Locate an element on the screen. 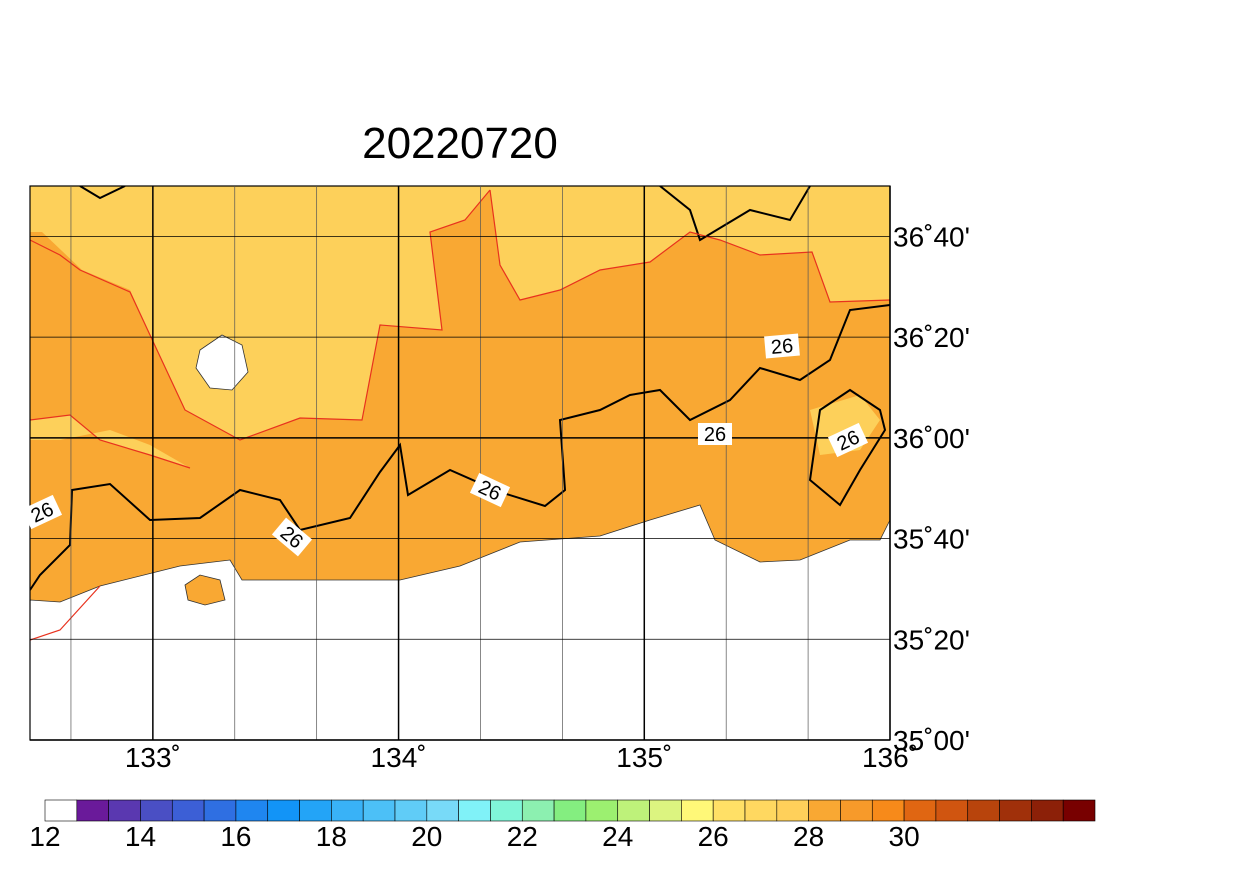  lat-tick-label: 36˚20' is located at coordinates (931, 337).